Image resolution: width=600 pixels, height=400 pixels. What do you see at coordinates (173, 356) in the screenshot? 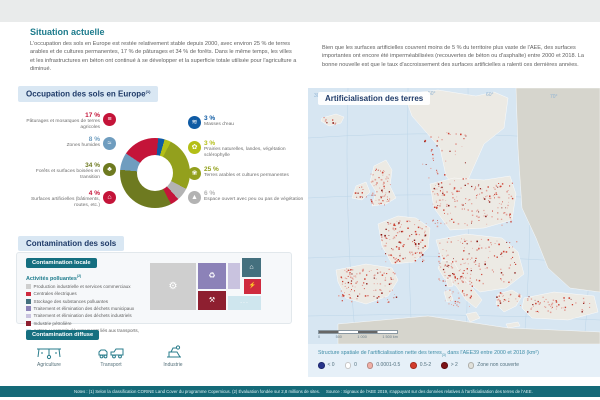
I see `diffuse-industry: Industrie` at bounding box center [173, 356].